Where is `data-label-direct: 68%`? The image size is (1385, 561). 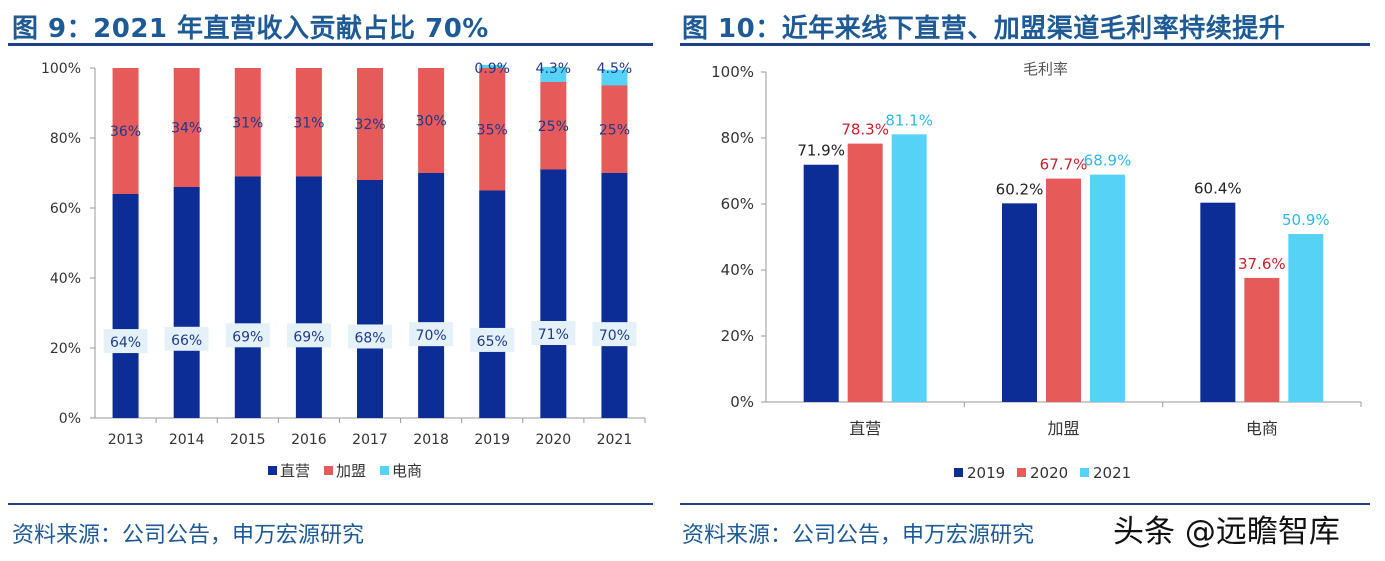
data-label-direct: 68% is located at coordinates (369, 338).